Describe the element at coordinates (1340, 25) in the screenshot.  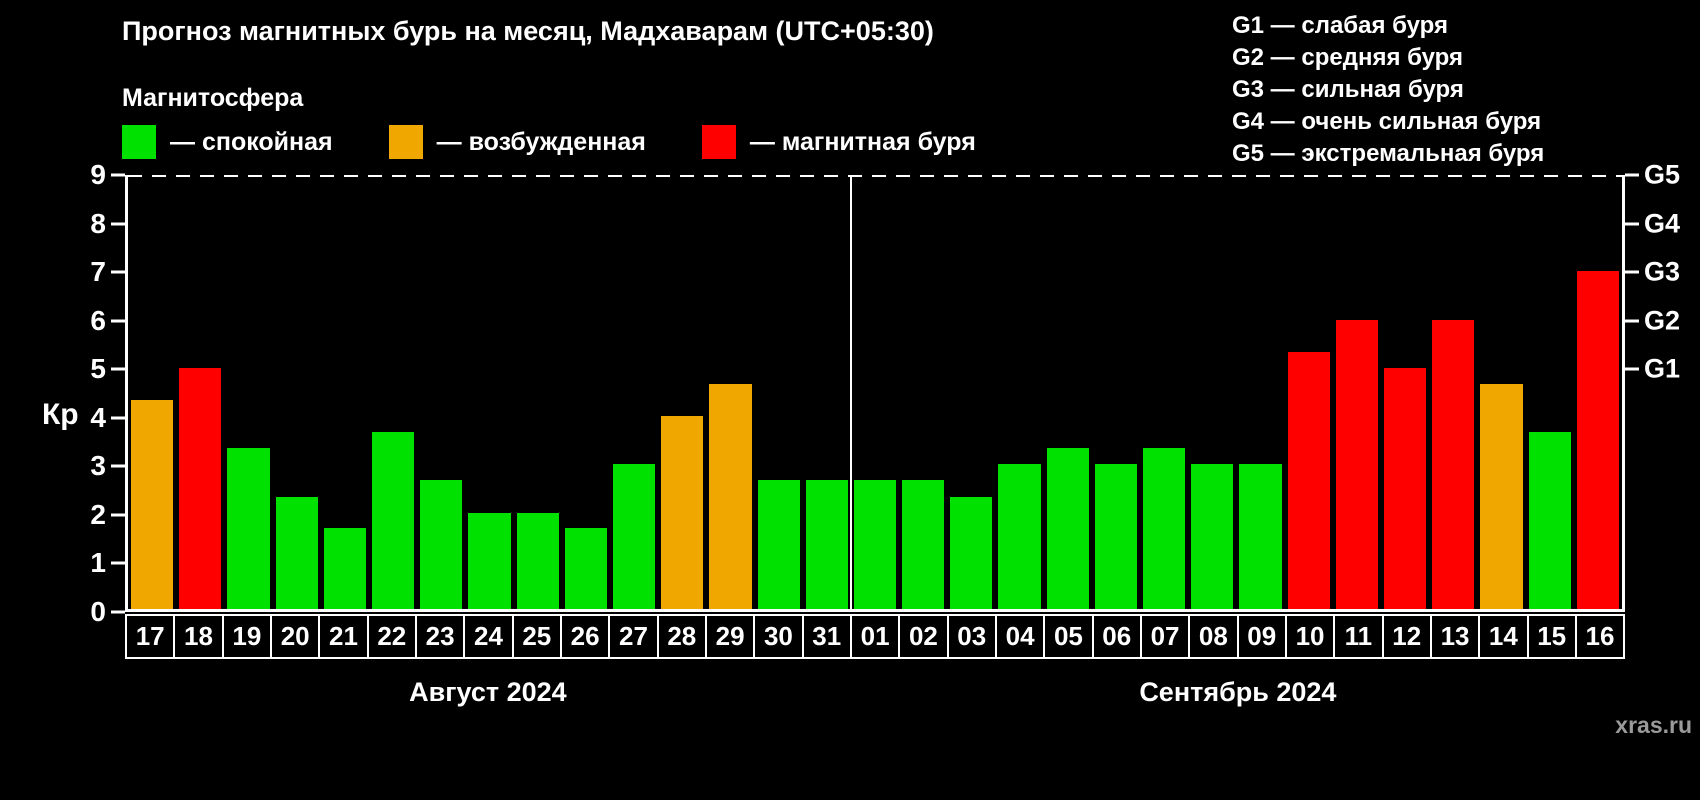
I see `g-legend-line: G1 — слабая буря` at that location.